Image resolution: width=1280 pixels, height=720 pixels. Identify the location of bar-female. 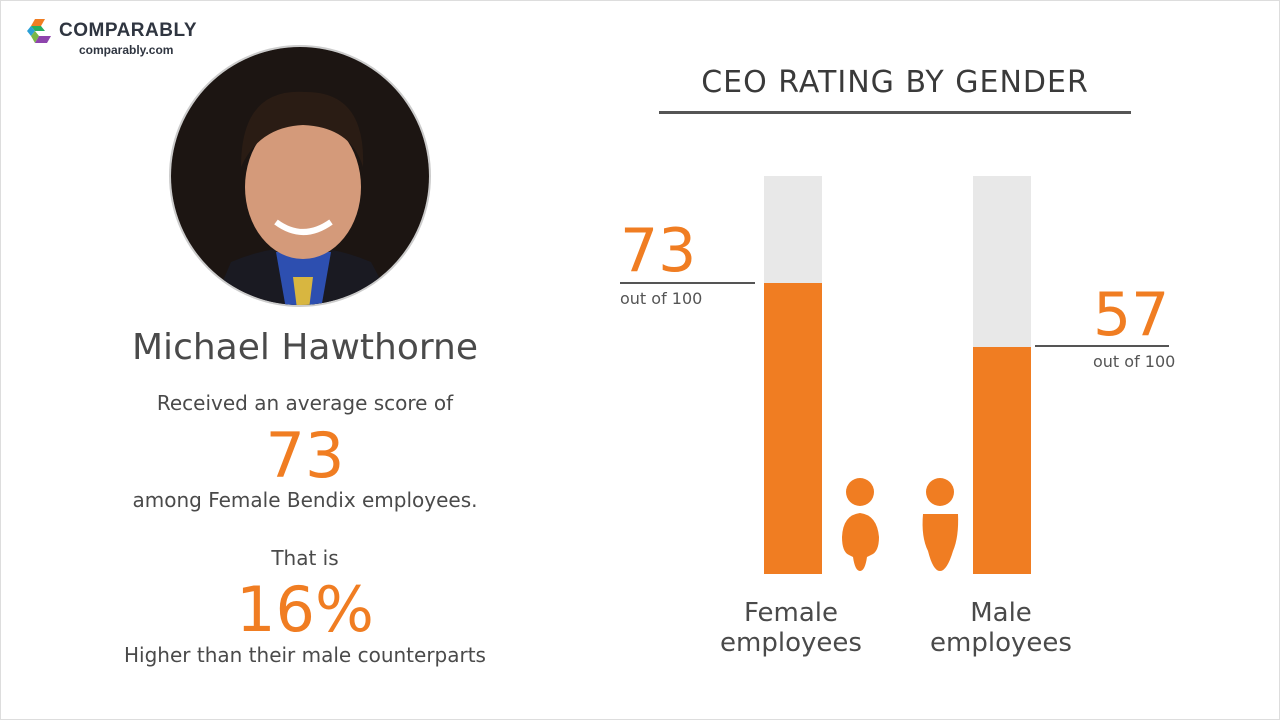
(793, 428).